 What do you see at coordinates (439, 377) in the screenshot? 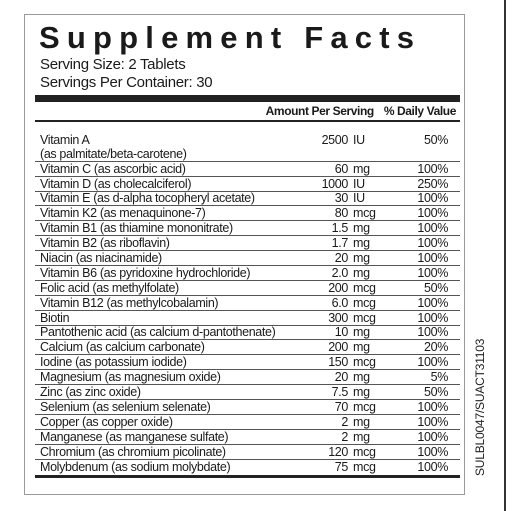
I see `nutrient-daily-value: 5%` at bounding box center [439, 377].